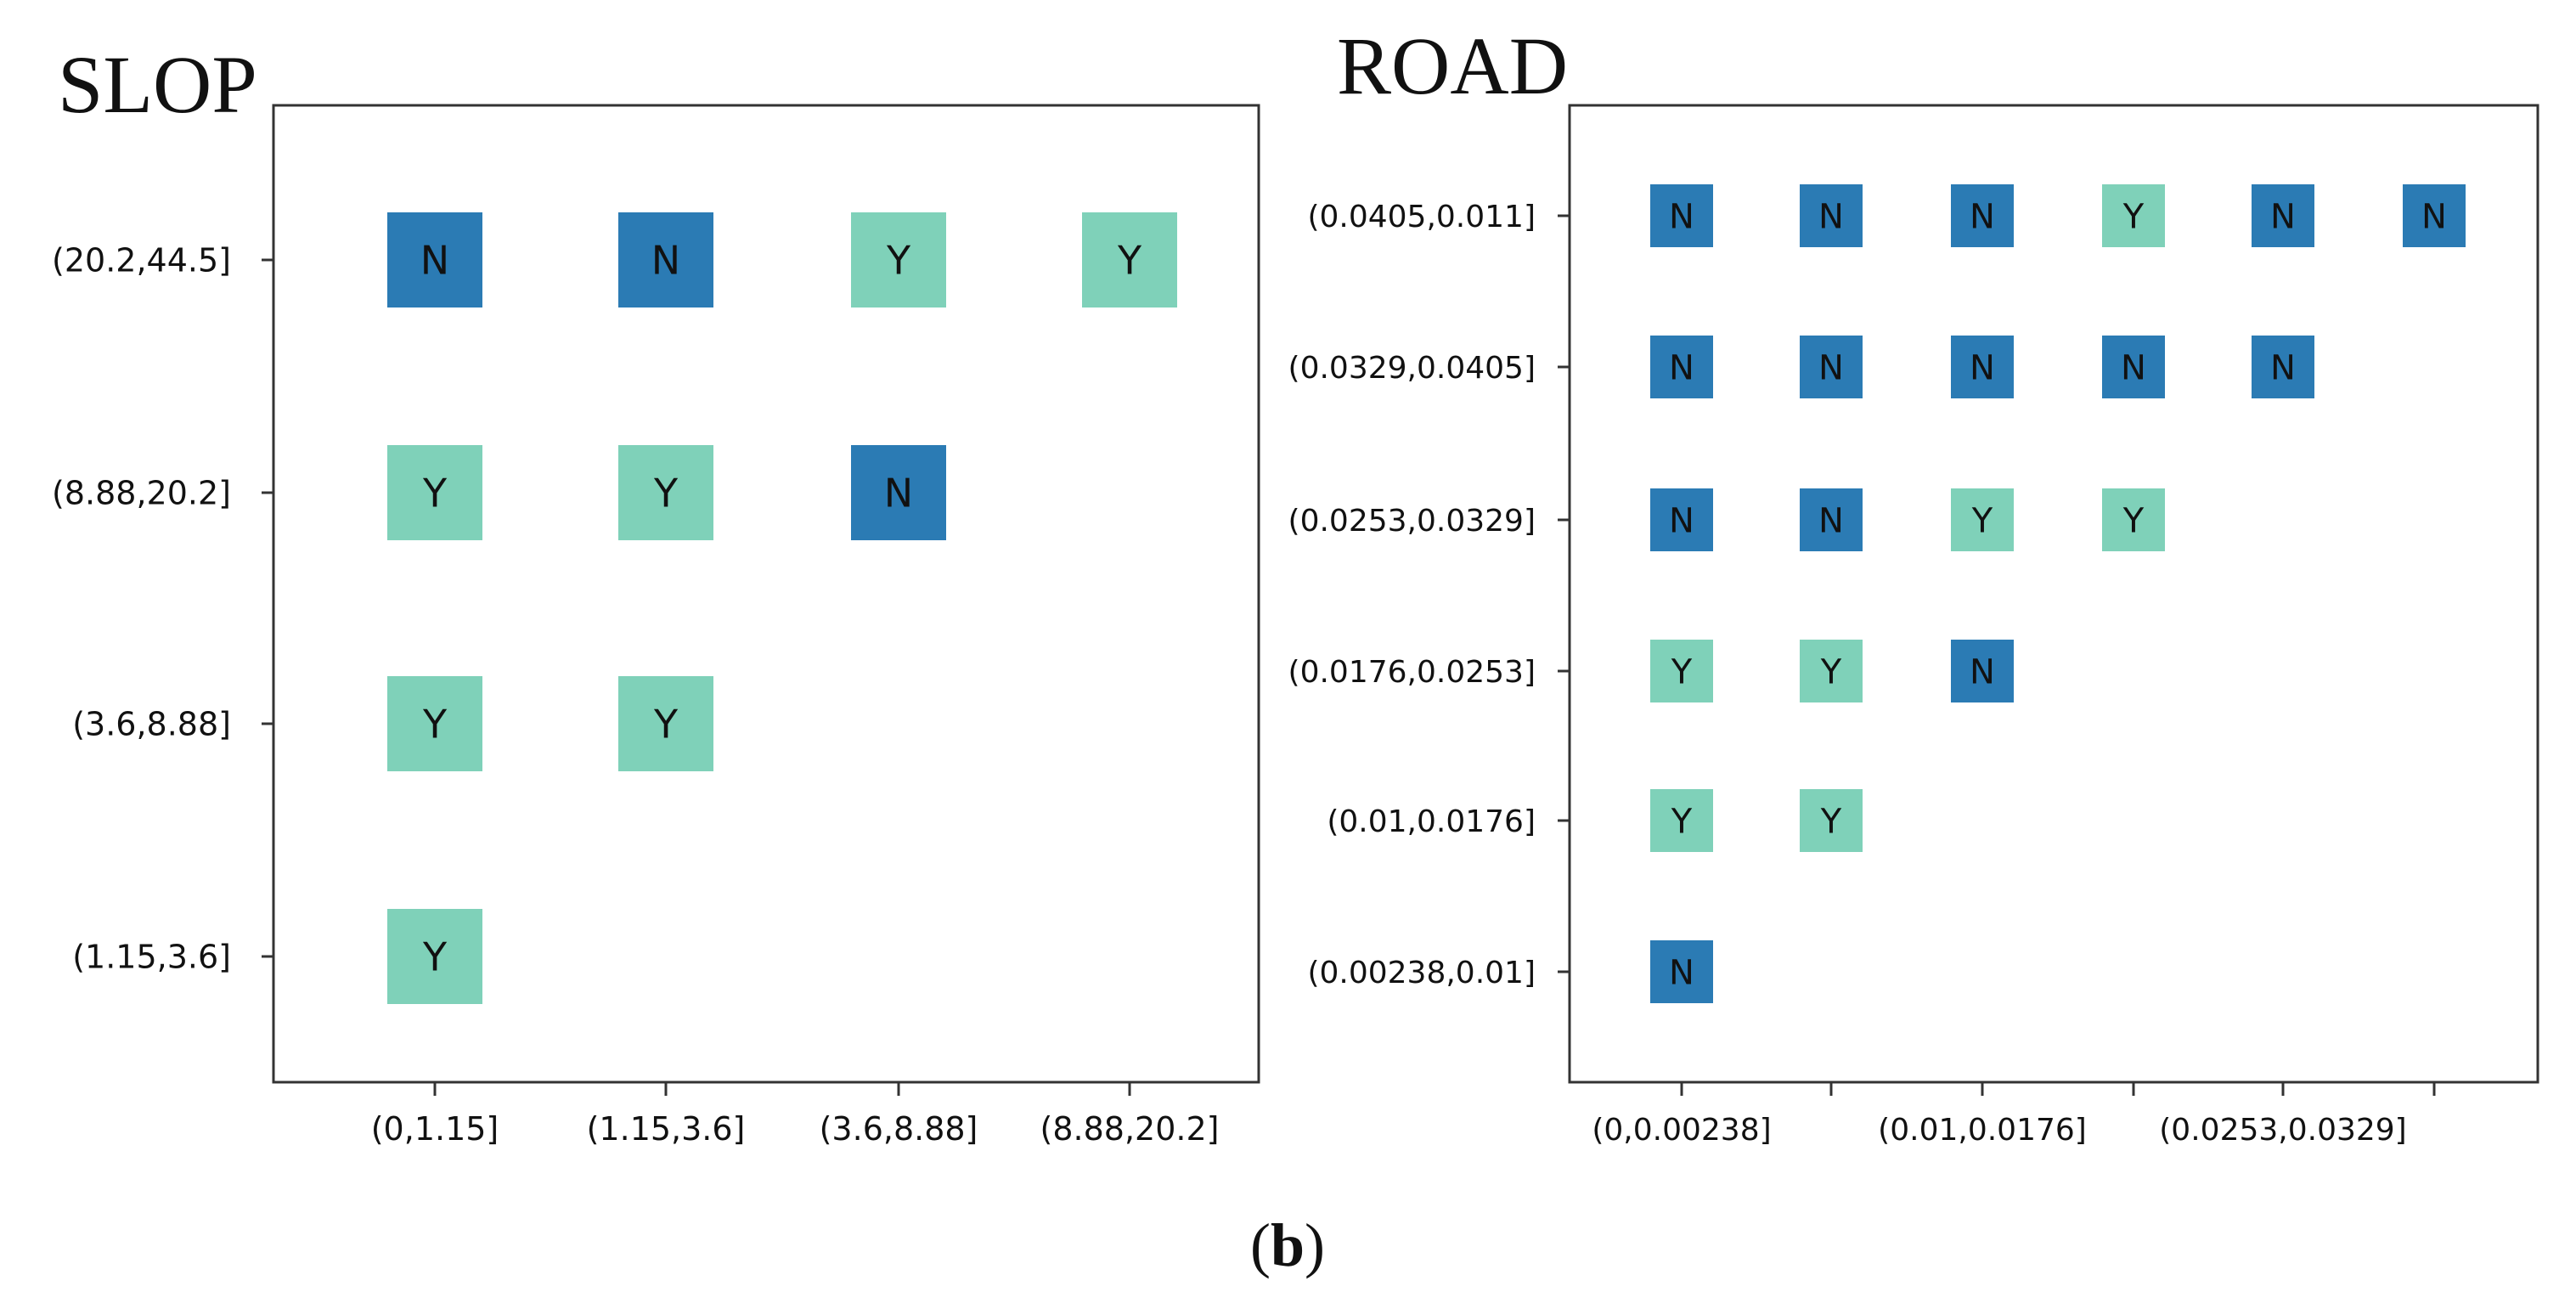  Describe the element at coordinates (2282, 1130) in the screenshot. I see `road-x-tick-label: (0.0253,0.0329]` at that location.